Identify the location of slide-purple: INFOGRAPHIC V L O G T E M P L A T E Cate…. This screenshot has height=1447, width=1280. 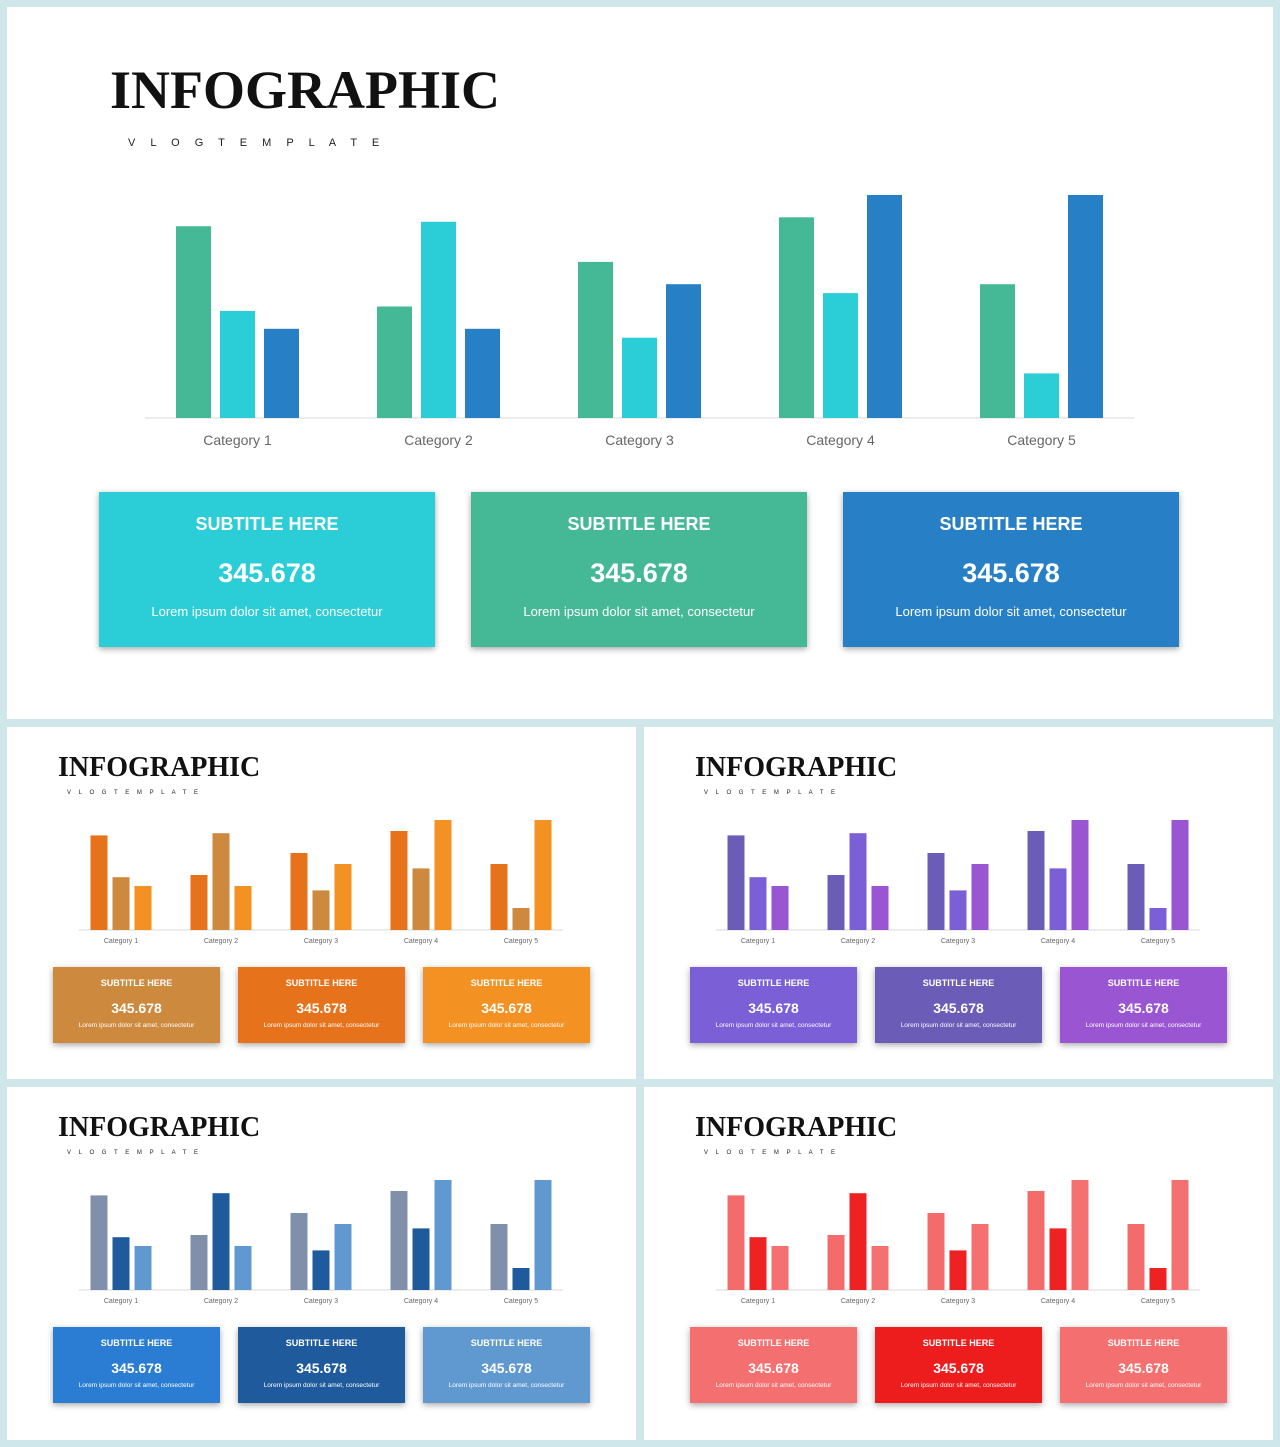
(958, 903).